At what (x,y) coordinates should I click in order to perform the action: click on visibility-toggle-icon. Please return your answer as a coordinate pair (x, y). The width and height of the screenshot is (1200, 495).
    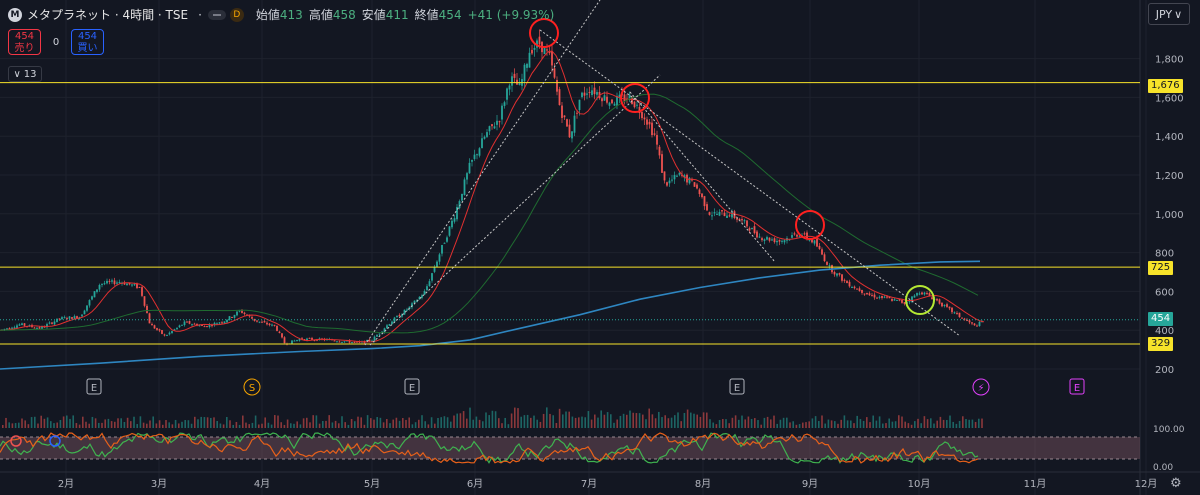
    Looking at the image, I should click on (216, 14).